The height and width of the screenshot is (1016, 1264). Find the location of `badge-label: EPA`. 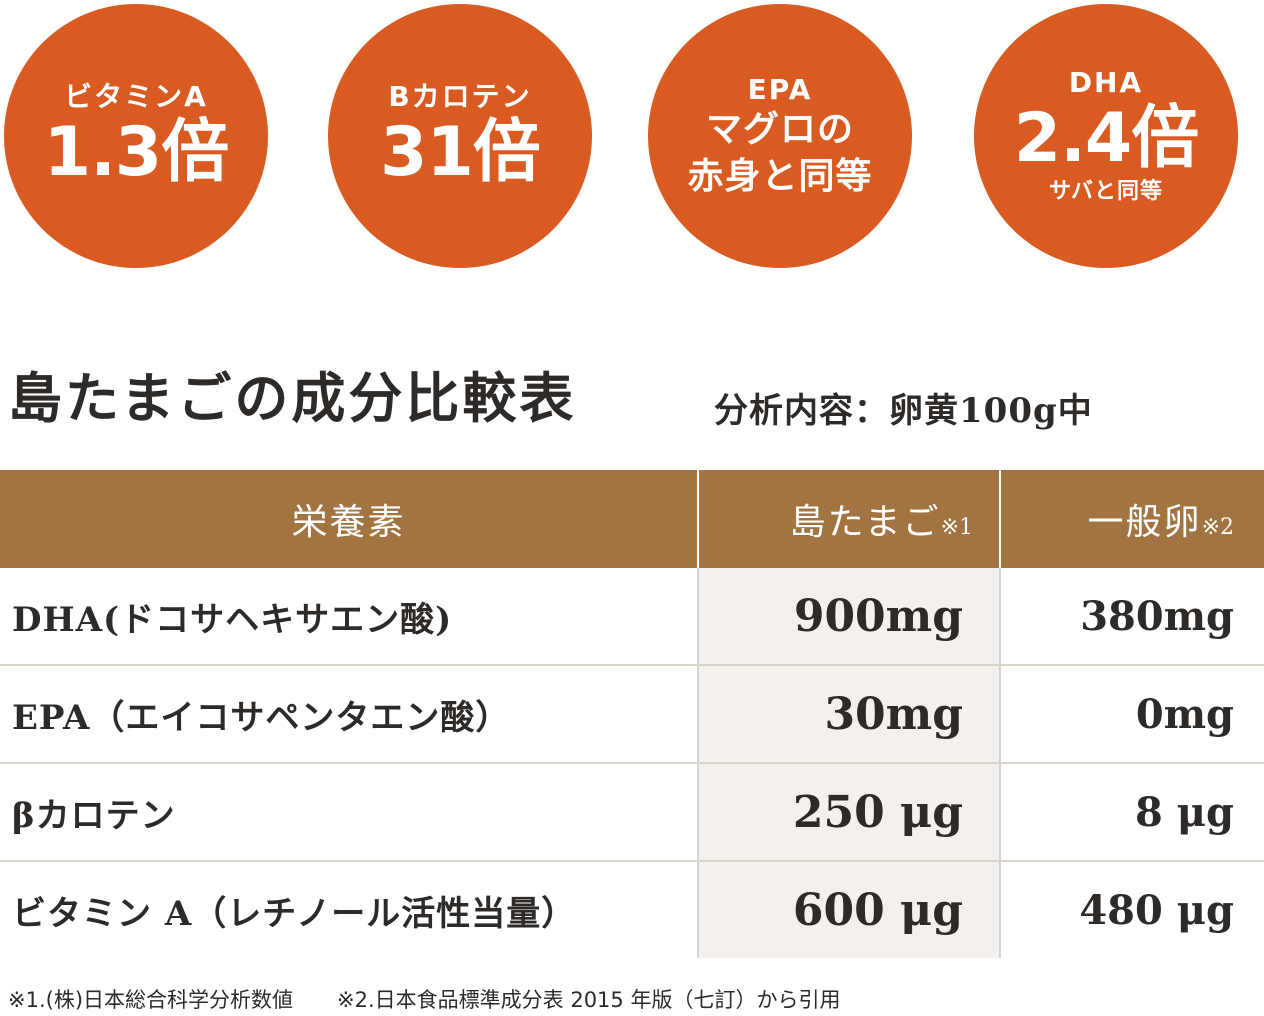

badge-label: EPA is located at coordinates (780, 89).